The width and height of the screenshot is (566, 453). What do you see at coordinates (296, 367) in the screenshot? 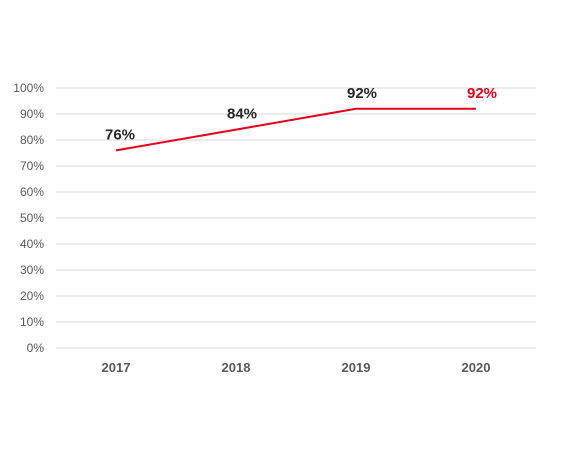
I see `x-axis-category-labels: 2017 2018 2019 2020` at bounding box center [296, 367].